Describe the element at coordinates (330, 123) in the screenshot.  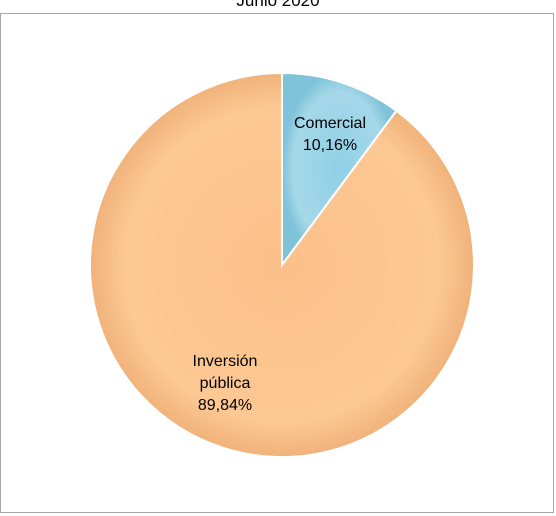
I see `slice-category-label: Comercial` at that location.